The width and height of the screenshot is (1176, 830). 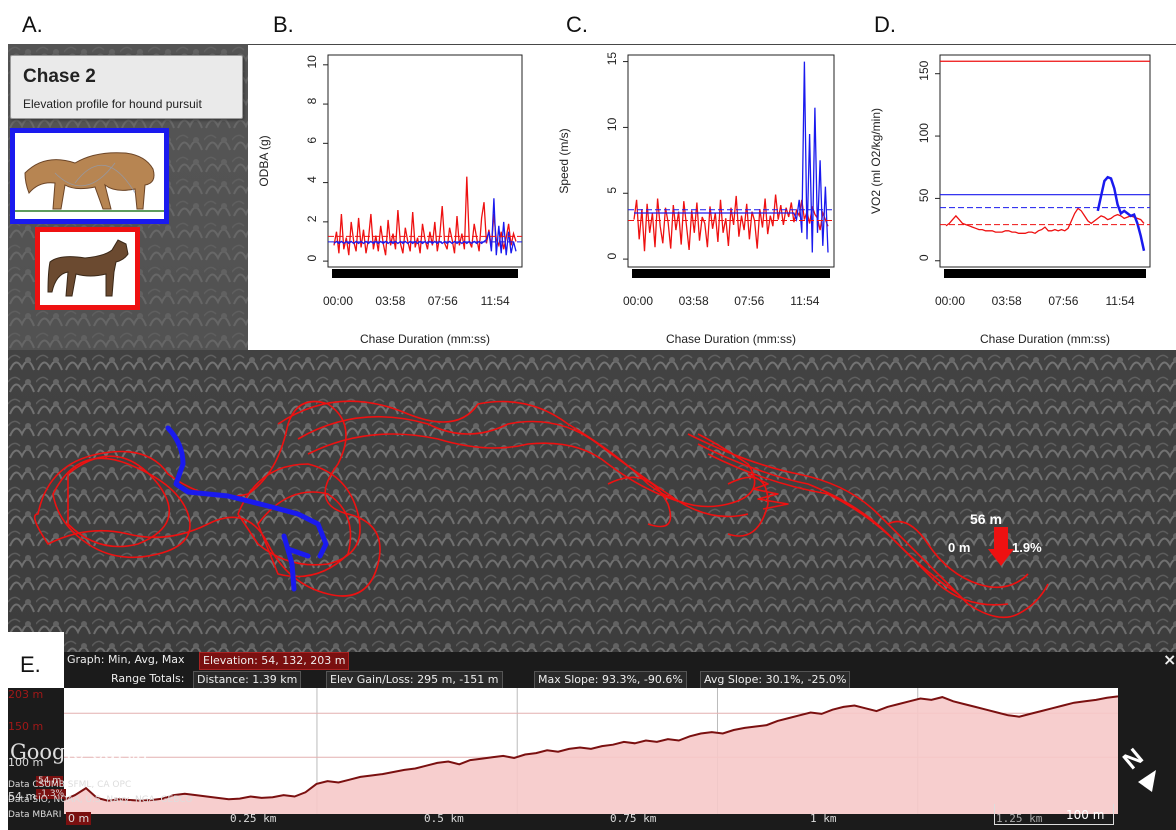 What do you see at coordinates (26, 762) in the screenshot?
I see `profile-y-label-100: 100 m` at bounding box center [26, 762].